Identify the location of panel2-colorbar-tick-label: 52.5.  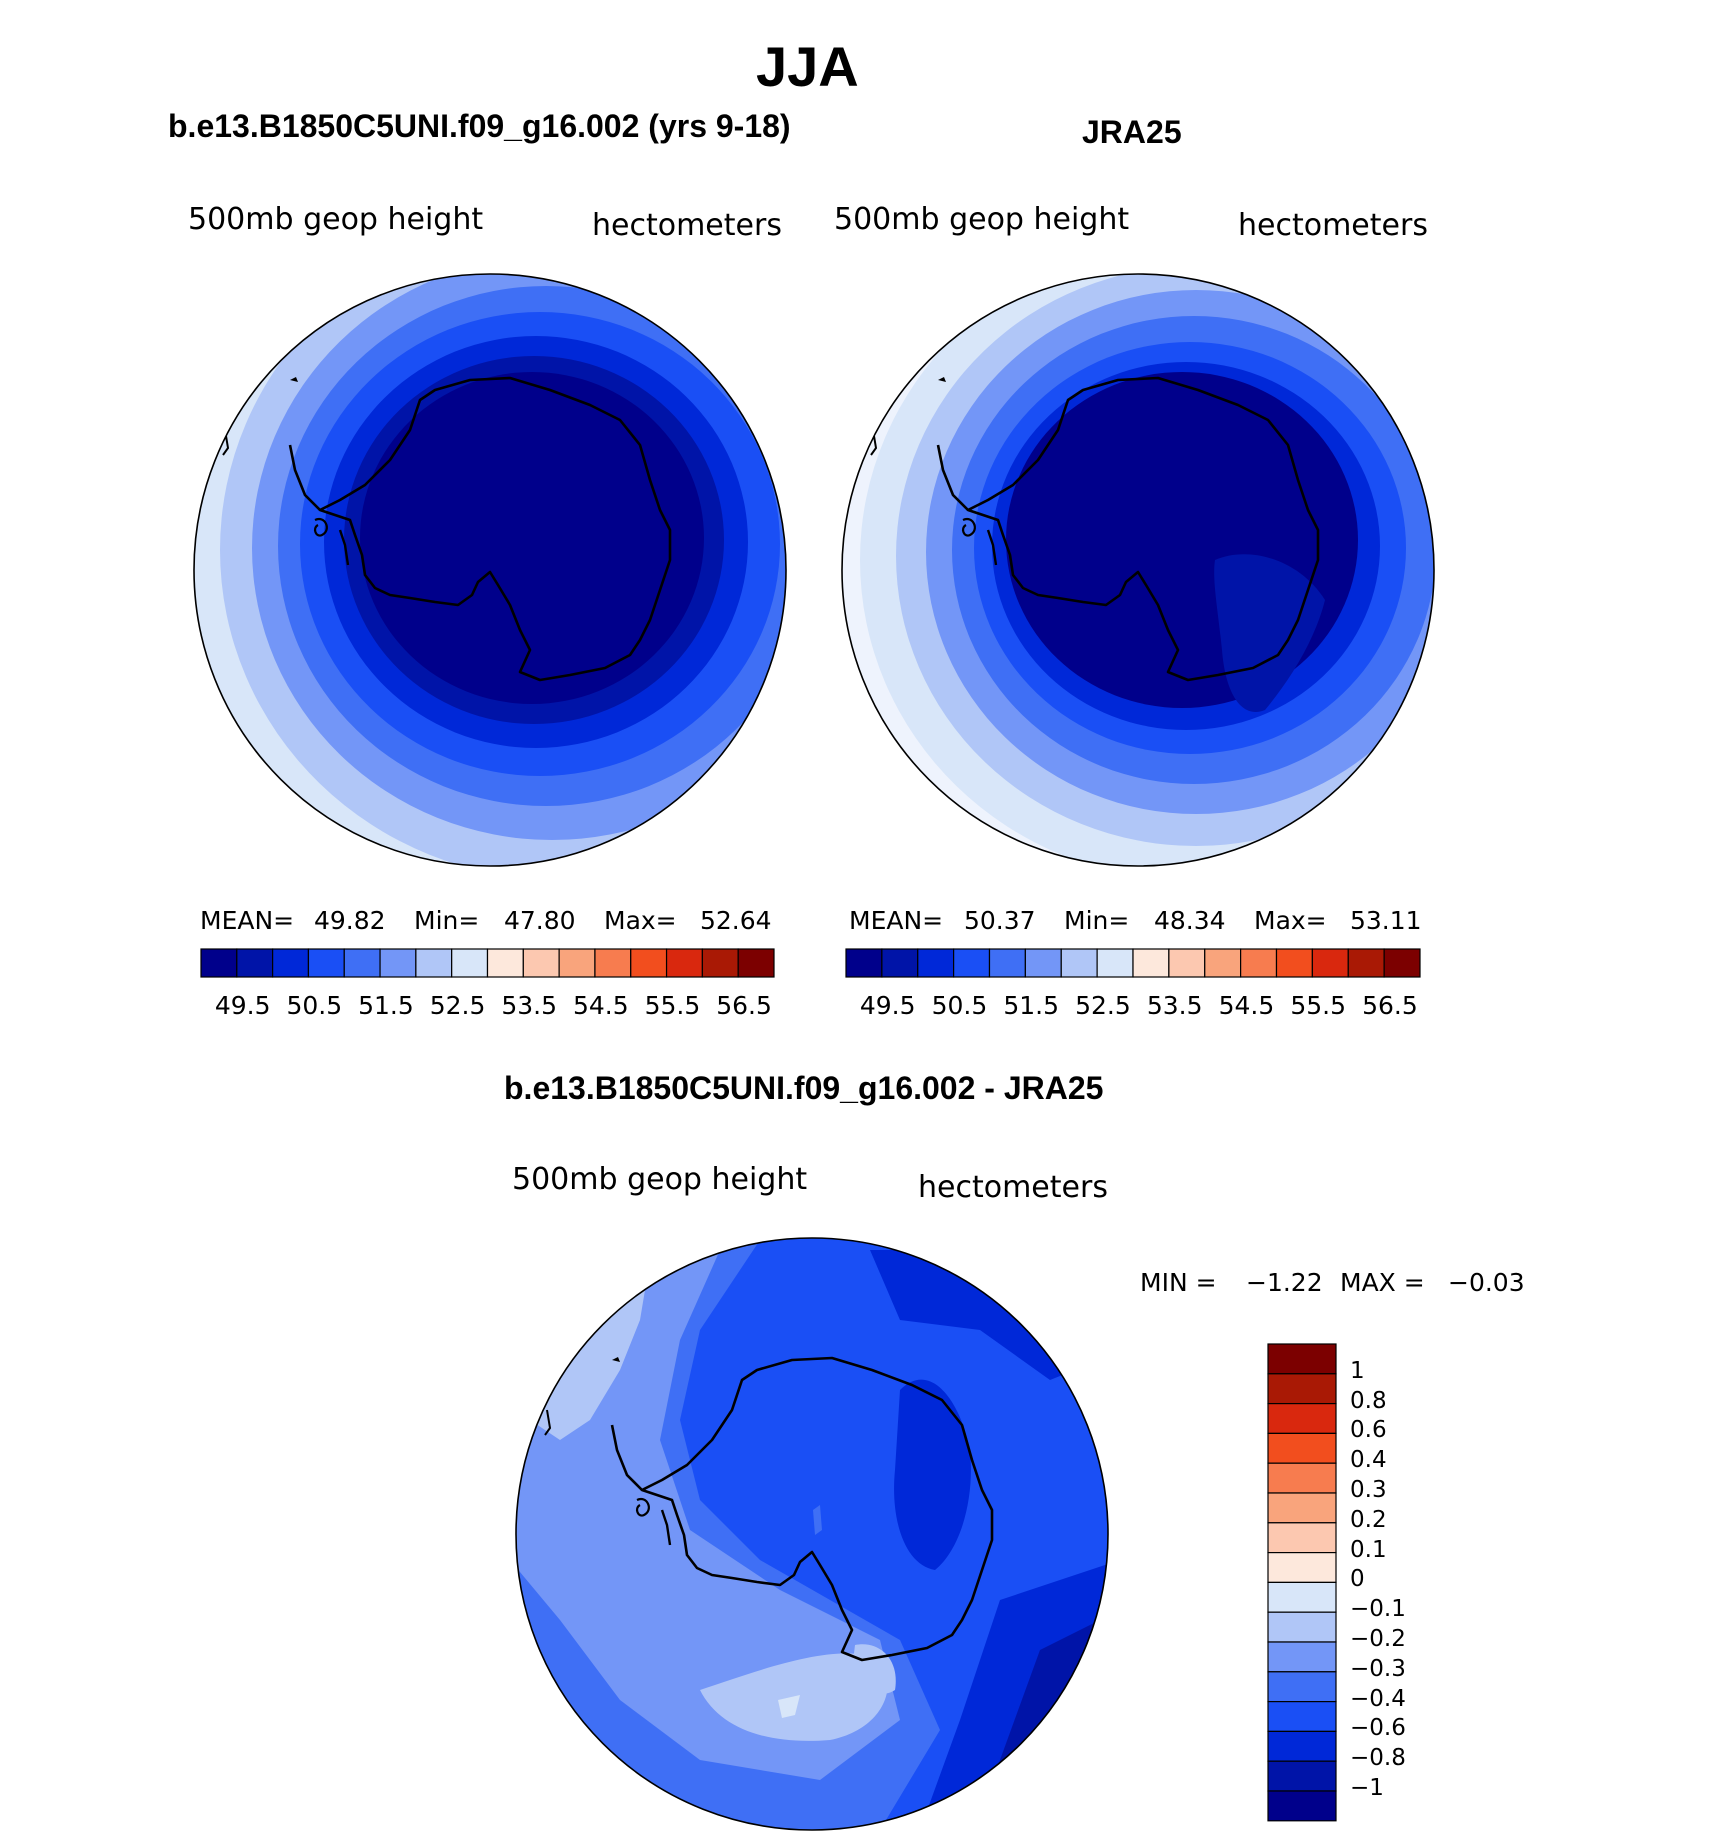
(1103, 1005).